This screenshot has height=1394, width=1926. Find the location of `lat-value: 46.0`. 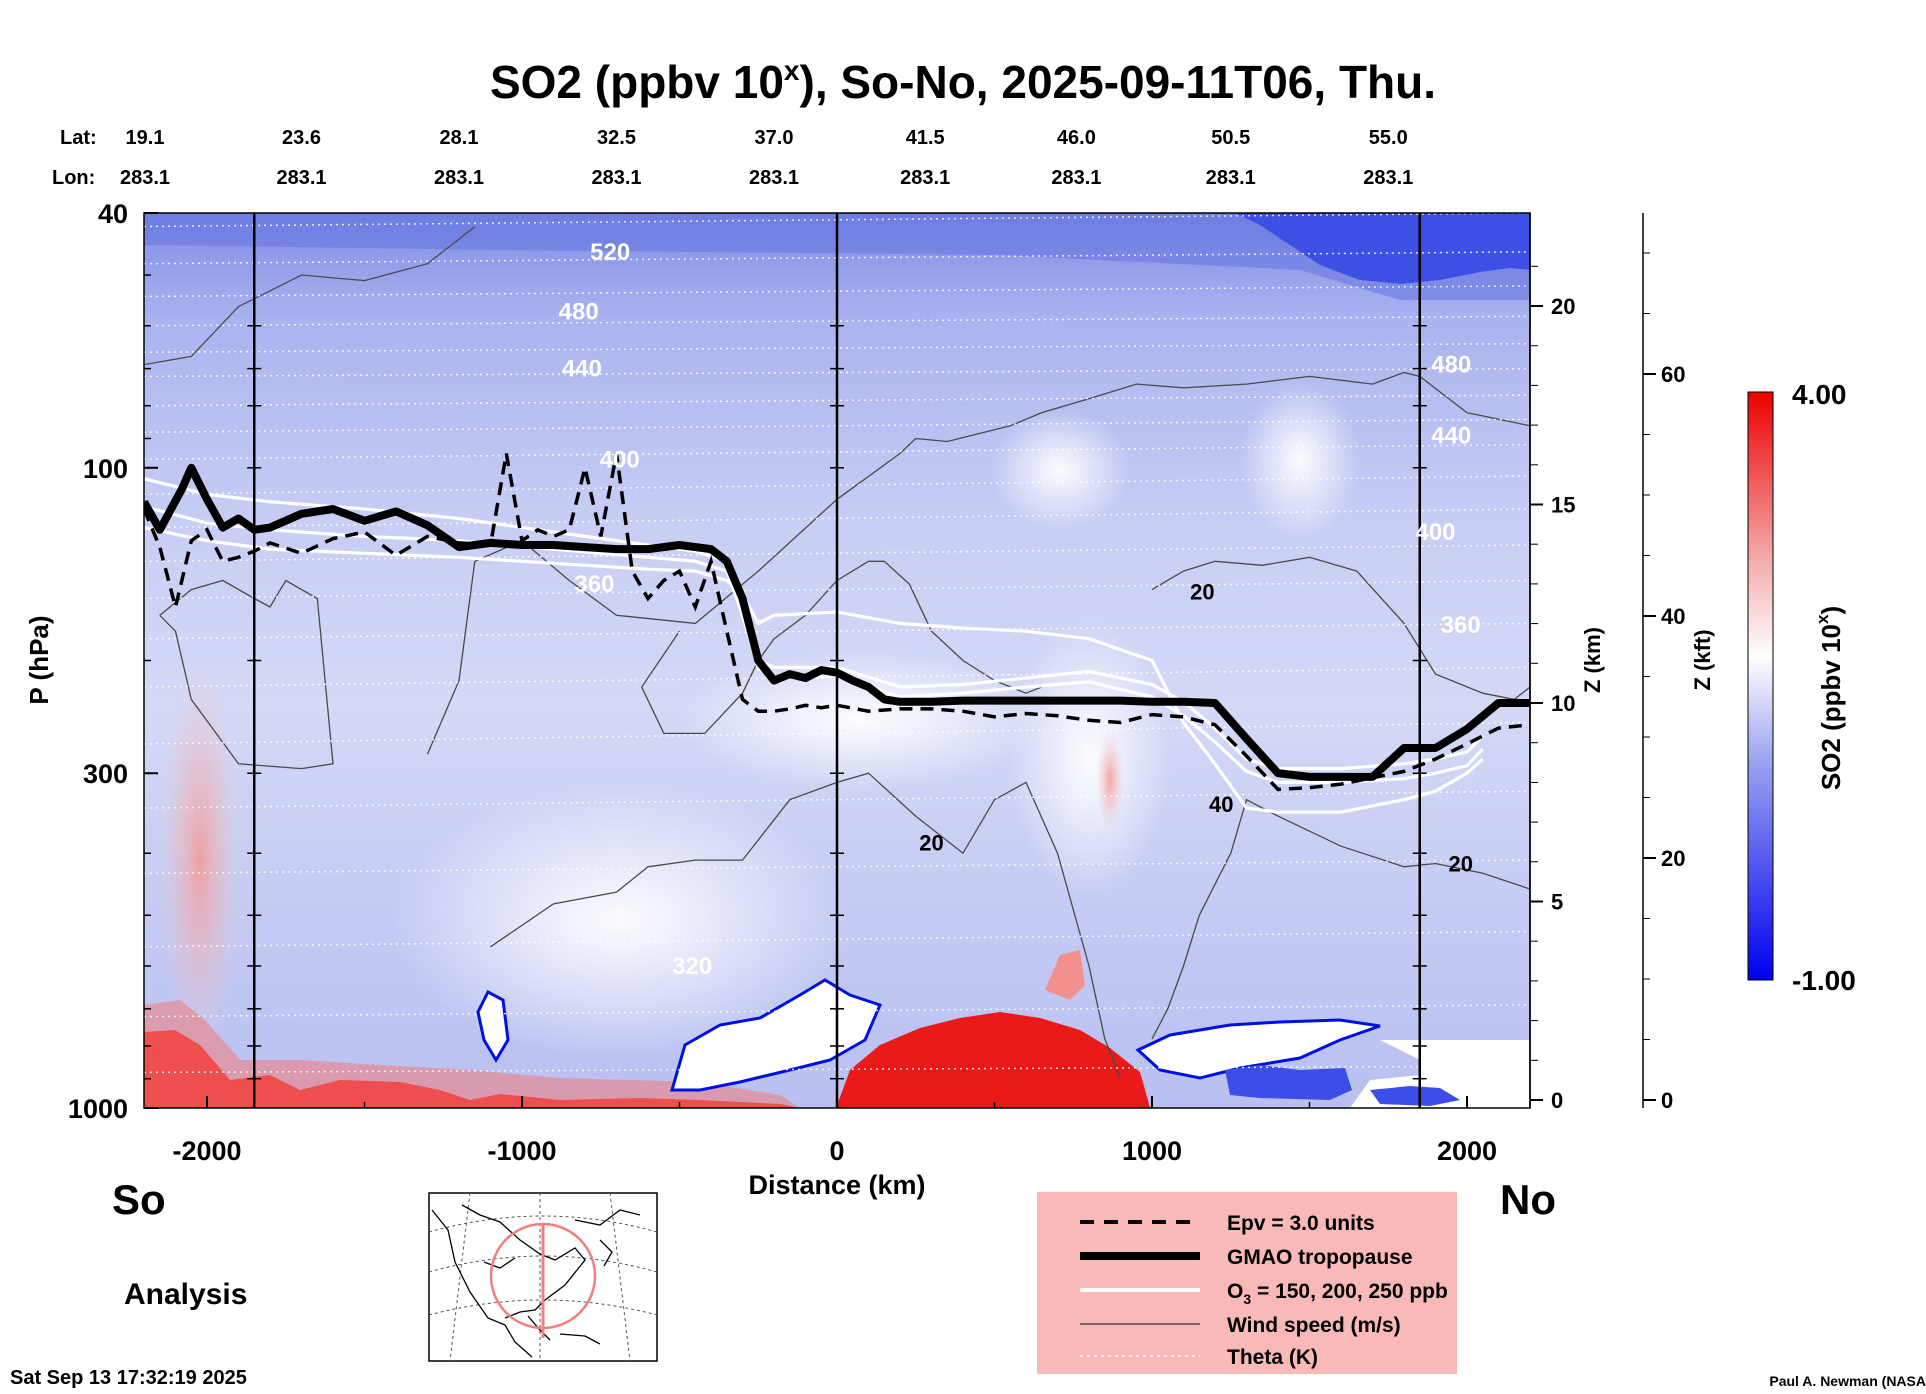

lat-value: 46.0 is located at coordinates (1076, 138).